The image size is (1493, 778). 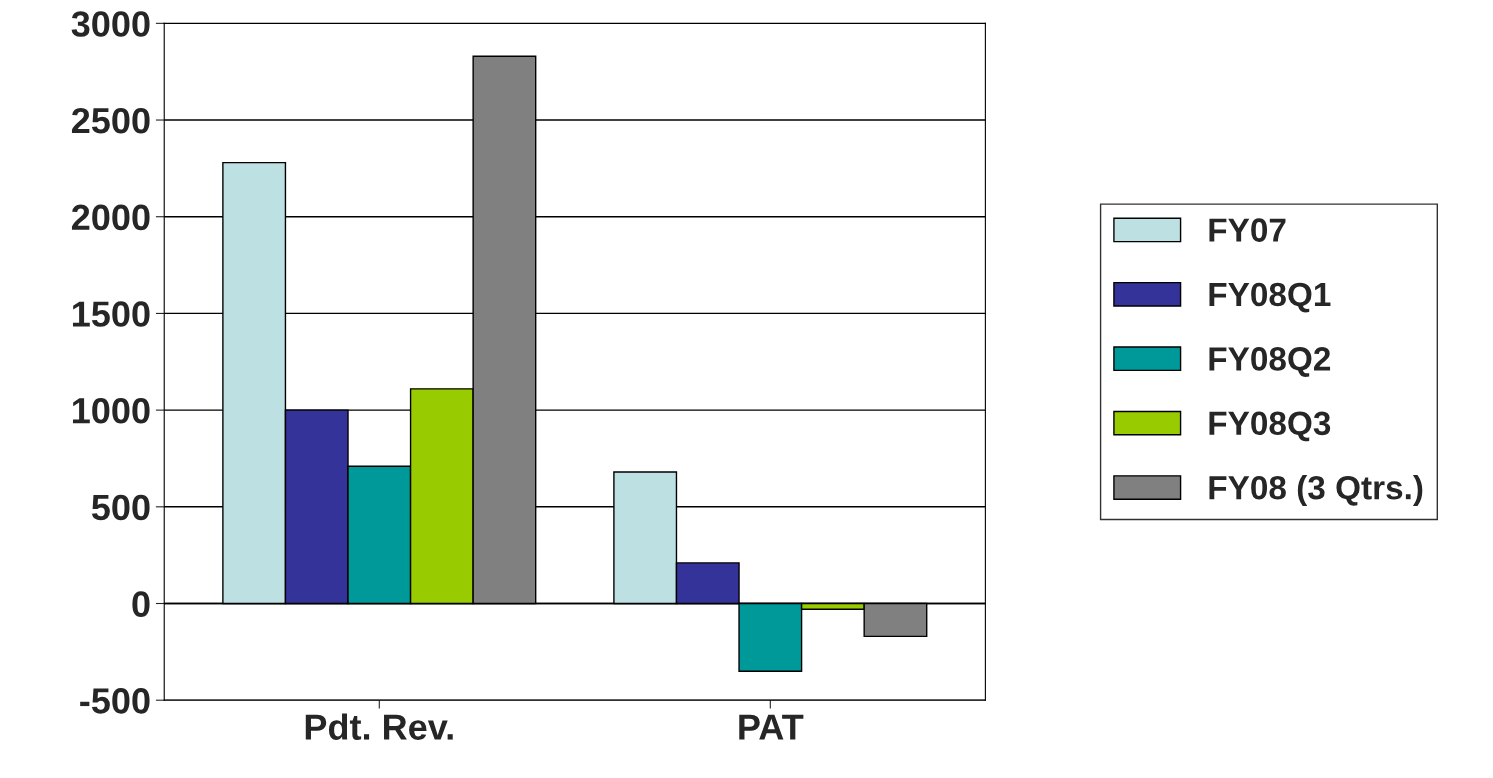 I want to click on y-tick-label: 500, so click(x=120, y=507).